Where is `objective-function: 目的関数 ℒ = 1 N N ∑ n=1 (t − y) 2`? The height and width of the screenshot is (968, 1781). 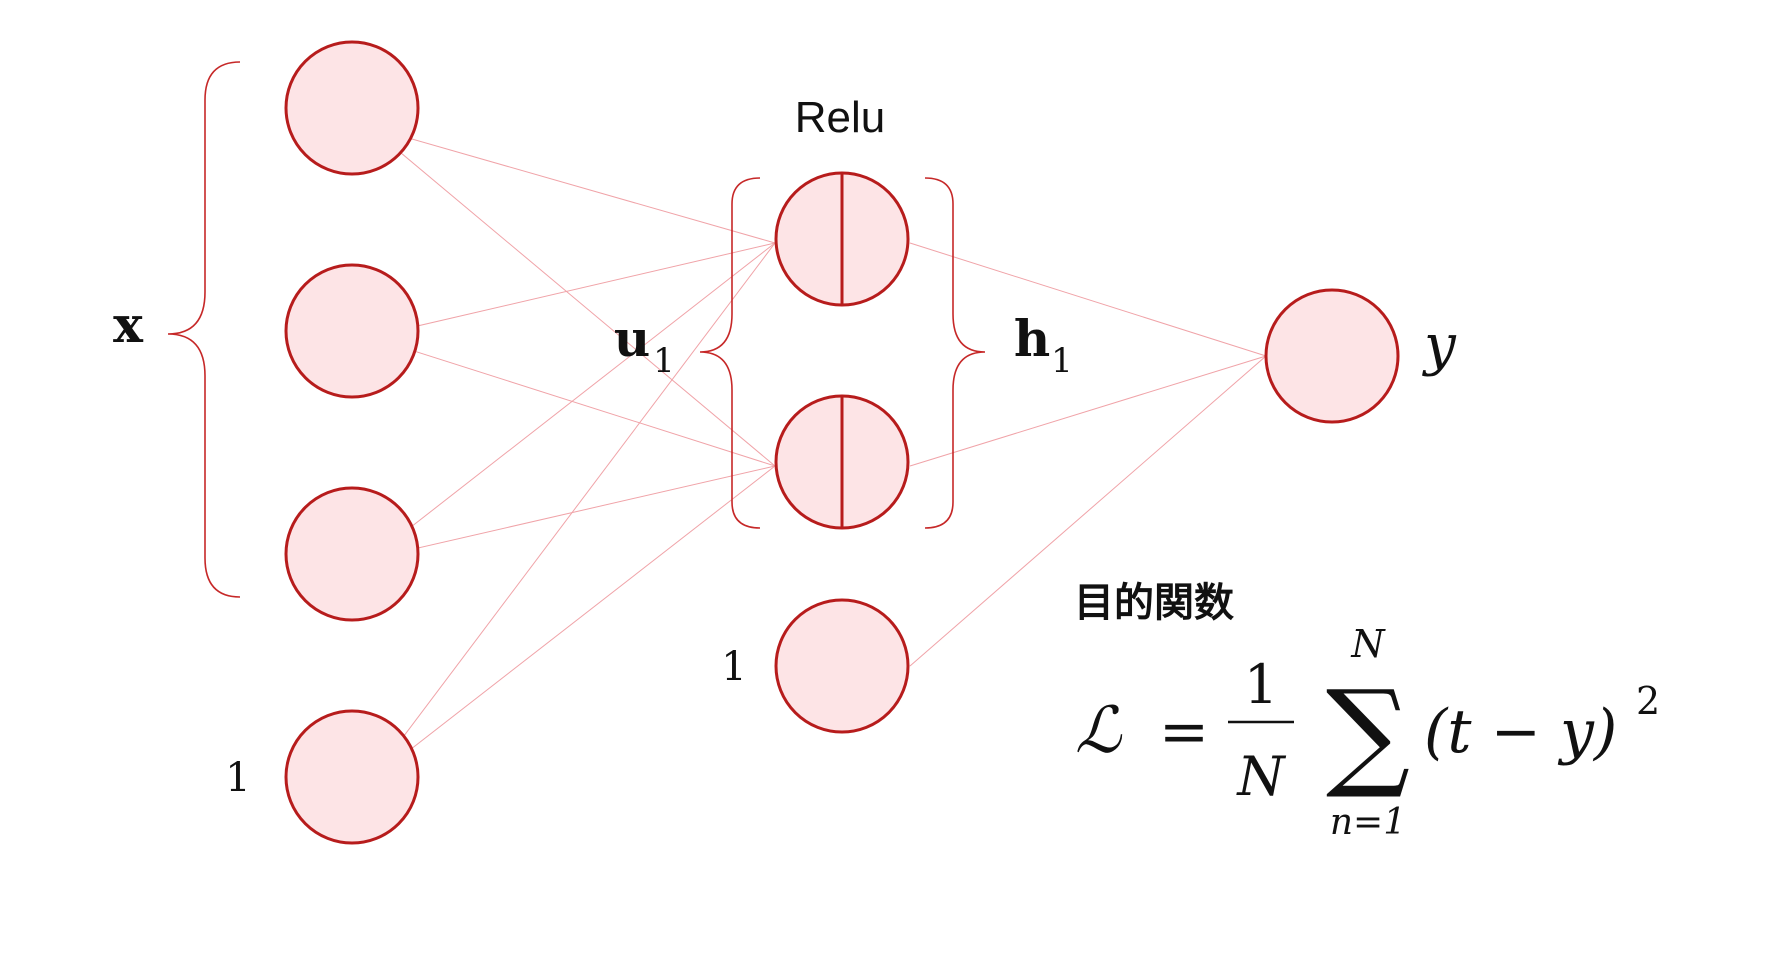 objective-function: 目的関数 ℒ = 1 N N ∑ n=1 (t − y) 2 is located at coordinates (1367, 712).